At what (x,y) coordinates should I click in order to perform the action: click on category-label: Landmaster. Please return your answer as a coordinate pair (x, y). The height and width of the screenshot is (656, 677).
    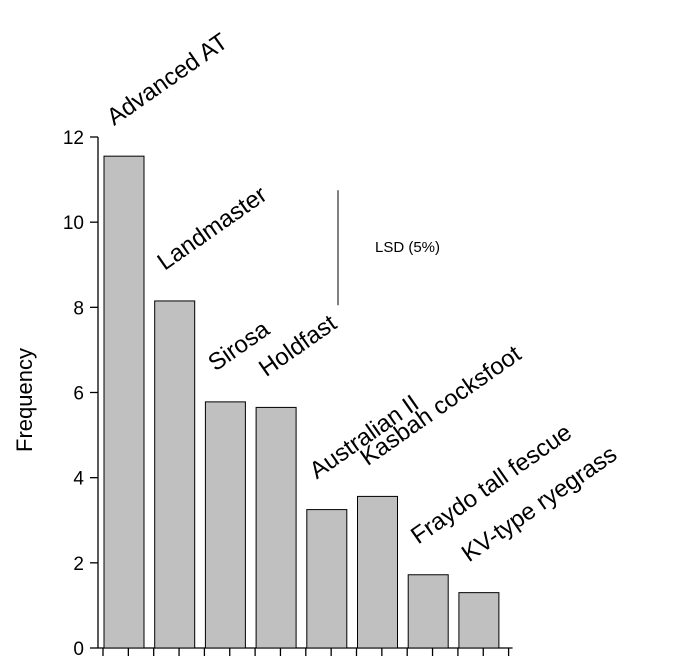
    Looking at the image, I should click on (212, 228).